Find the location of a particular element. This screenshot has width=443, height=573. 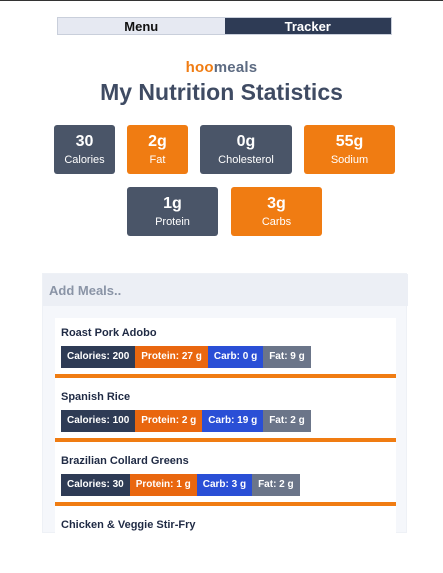

brand-logo: hoomeals is located at coordinates (221, 67).